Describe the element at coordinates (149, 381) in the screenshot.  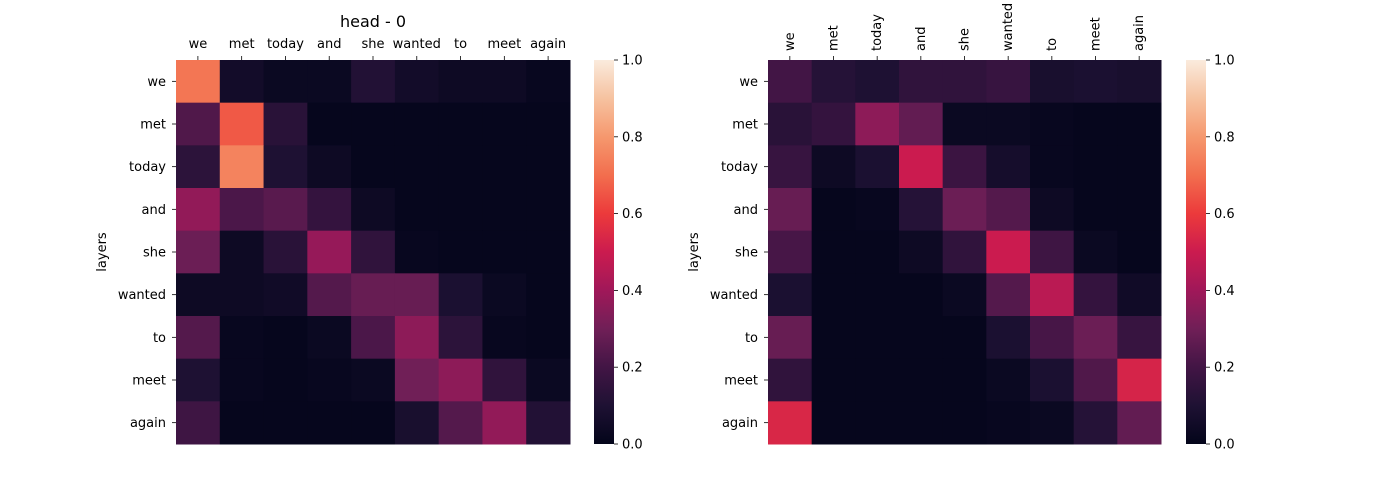
I see `y-tick-label: meet` at that location.